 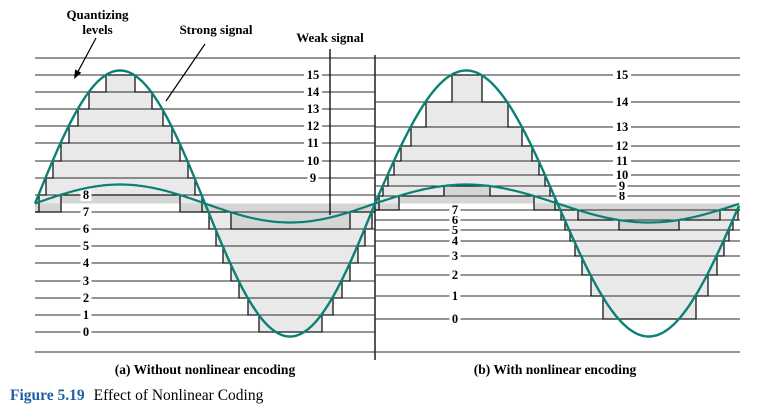 What do you see at coordinates (87, 54) in the screenshot?
I see `quantizing-arrow-line` at bounding box center [87, 54].